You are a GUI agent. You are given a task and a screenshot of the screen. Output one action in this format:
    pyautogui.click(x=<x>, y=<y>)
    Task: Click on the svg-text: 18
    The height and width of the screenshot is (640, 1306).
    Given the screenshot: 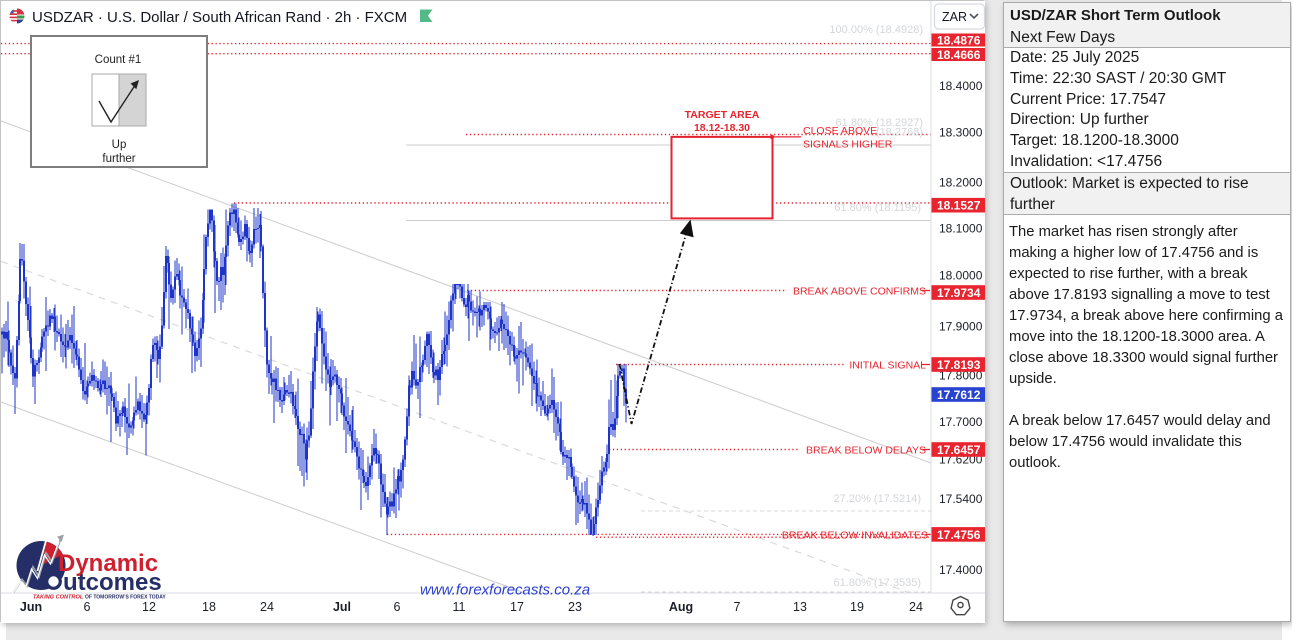 What is the action you would take?
    pyautogui.click(x=209, y=607)
    